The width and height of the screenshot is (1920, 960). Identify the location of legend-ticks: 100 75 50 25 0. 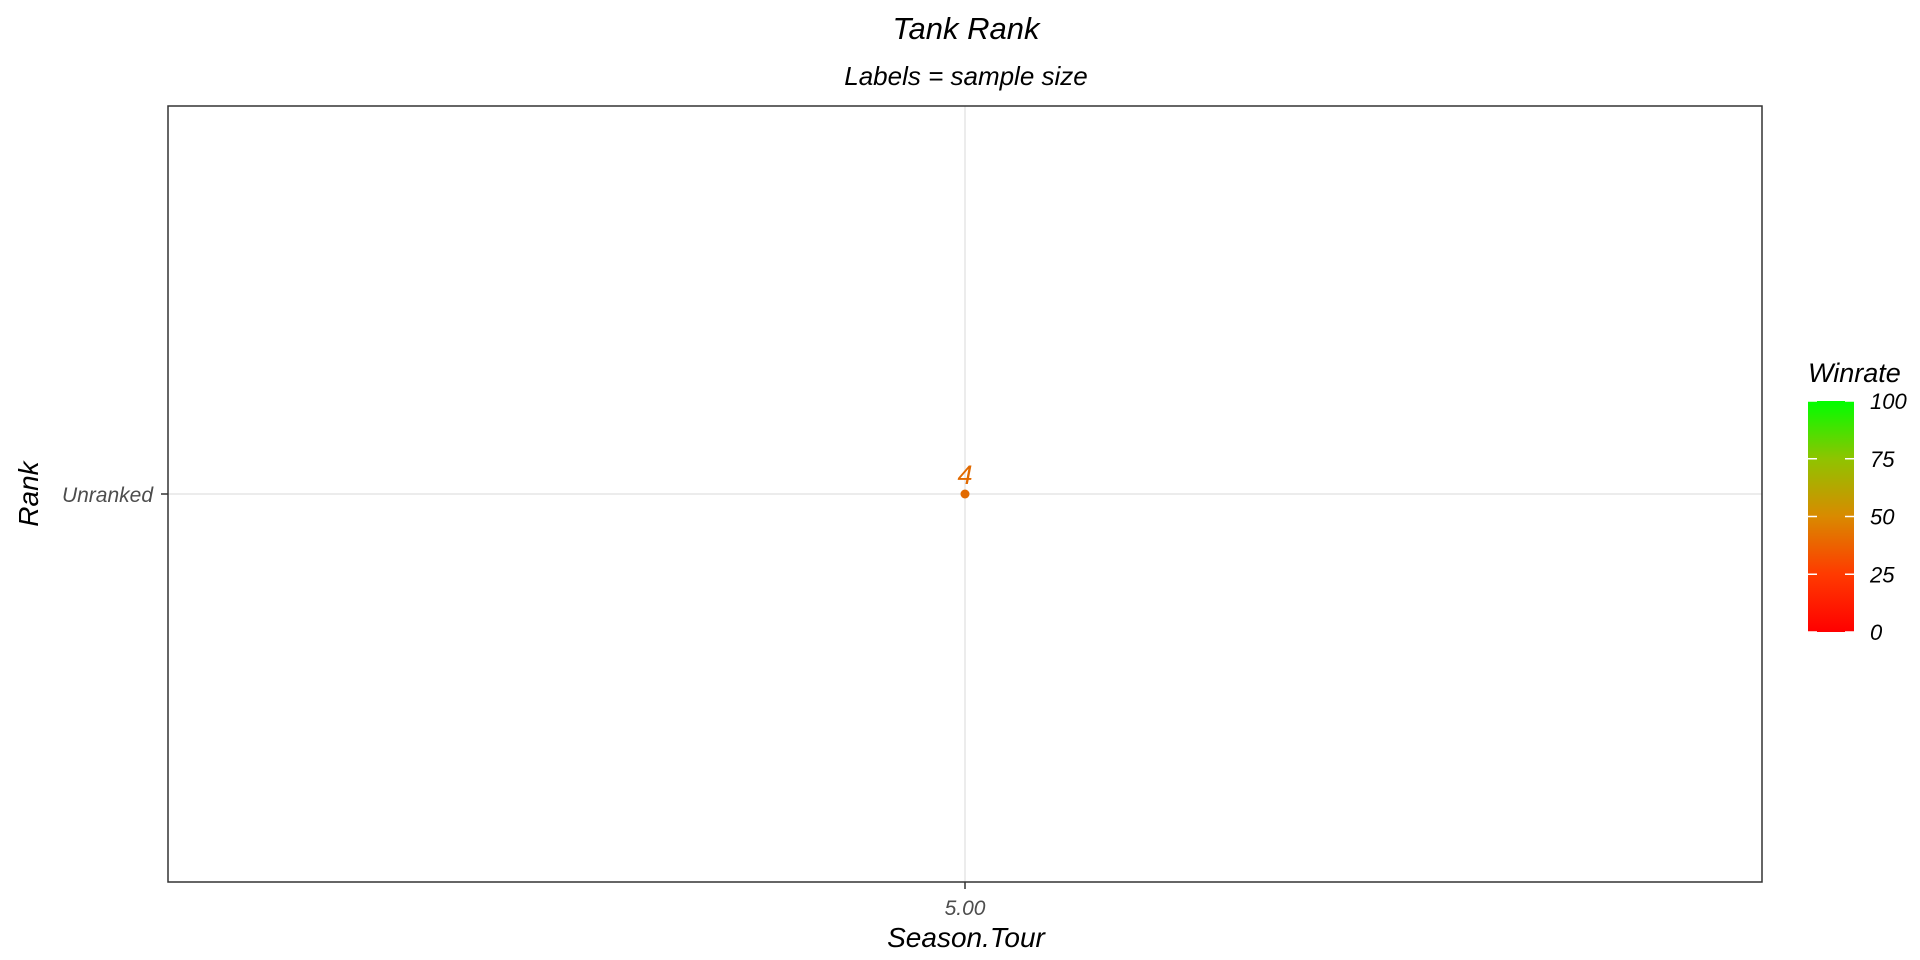
(1857, 517).